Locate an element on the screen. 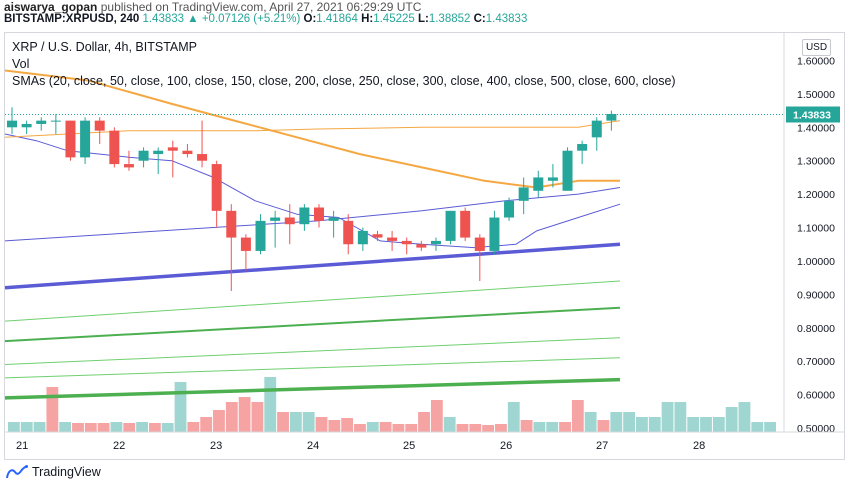 The width and height of the screenshot is (852, 485). close-value: 1.43833 is located at coordinates (506, 19).